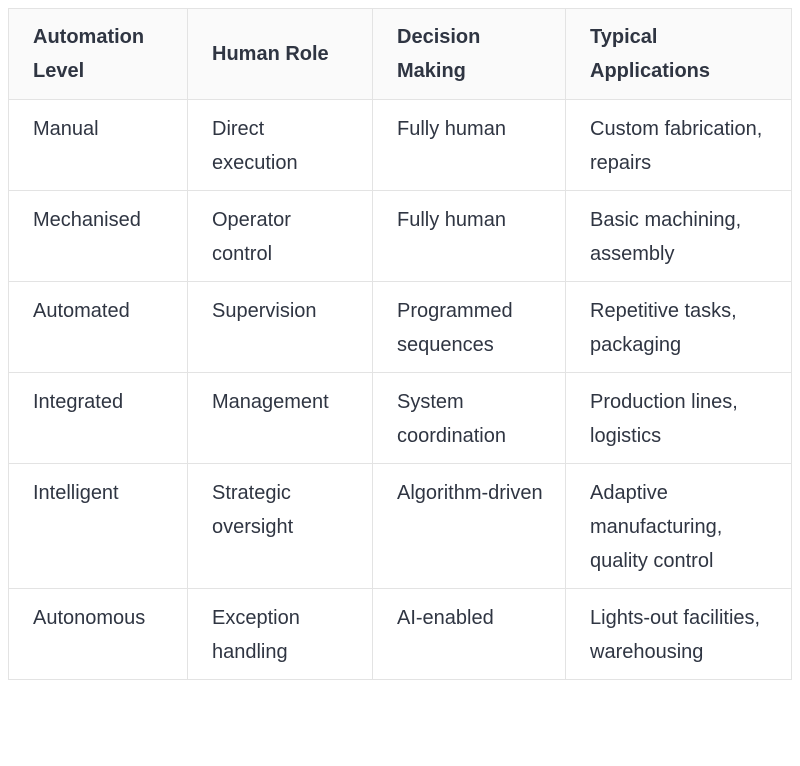 This screenshot has width=800, height=766. I want to click on header-human-role: Human Role, so click(280, 54).